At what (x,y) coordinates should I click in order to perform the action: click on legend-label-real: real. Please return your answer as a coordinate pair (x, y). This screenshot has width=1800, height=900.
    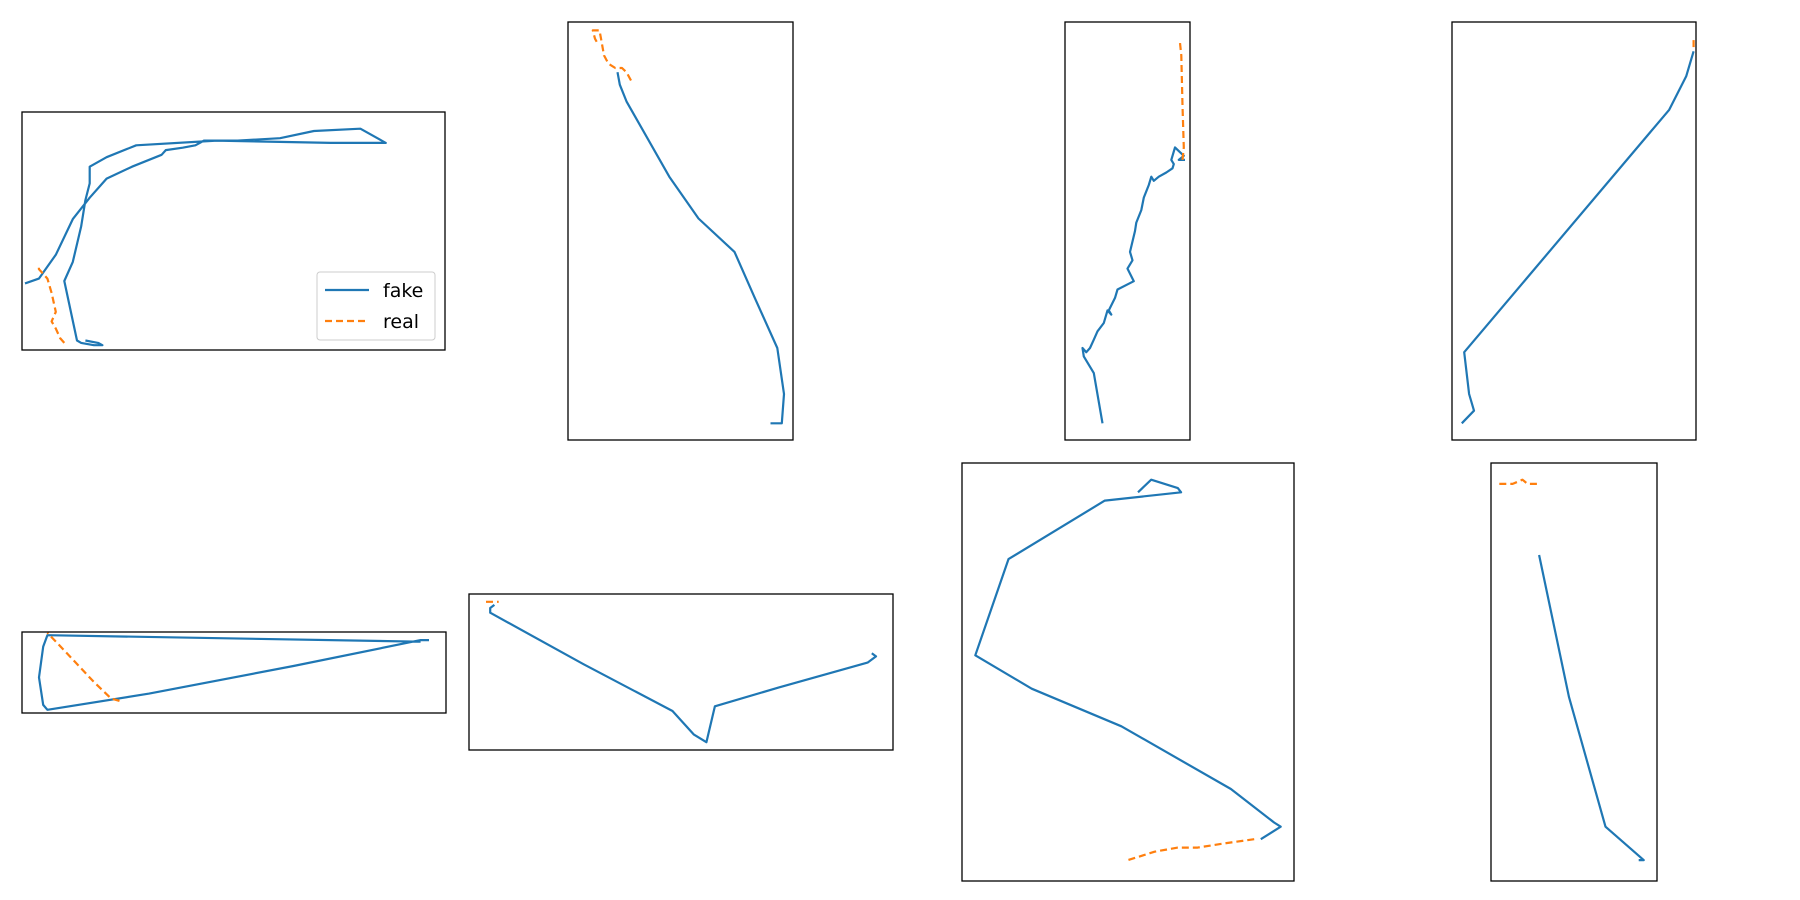
    Looking at the image, I should click on (401, 322).